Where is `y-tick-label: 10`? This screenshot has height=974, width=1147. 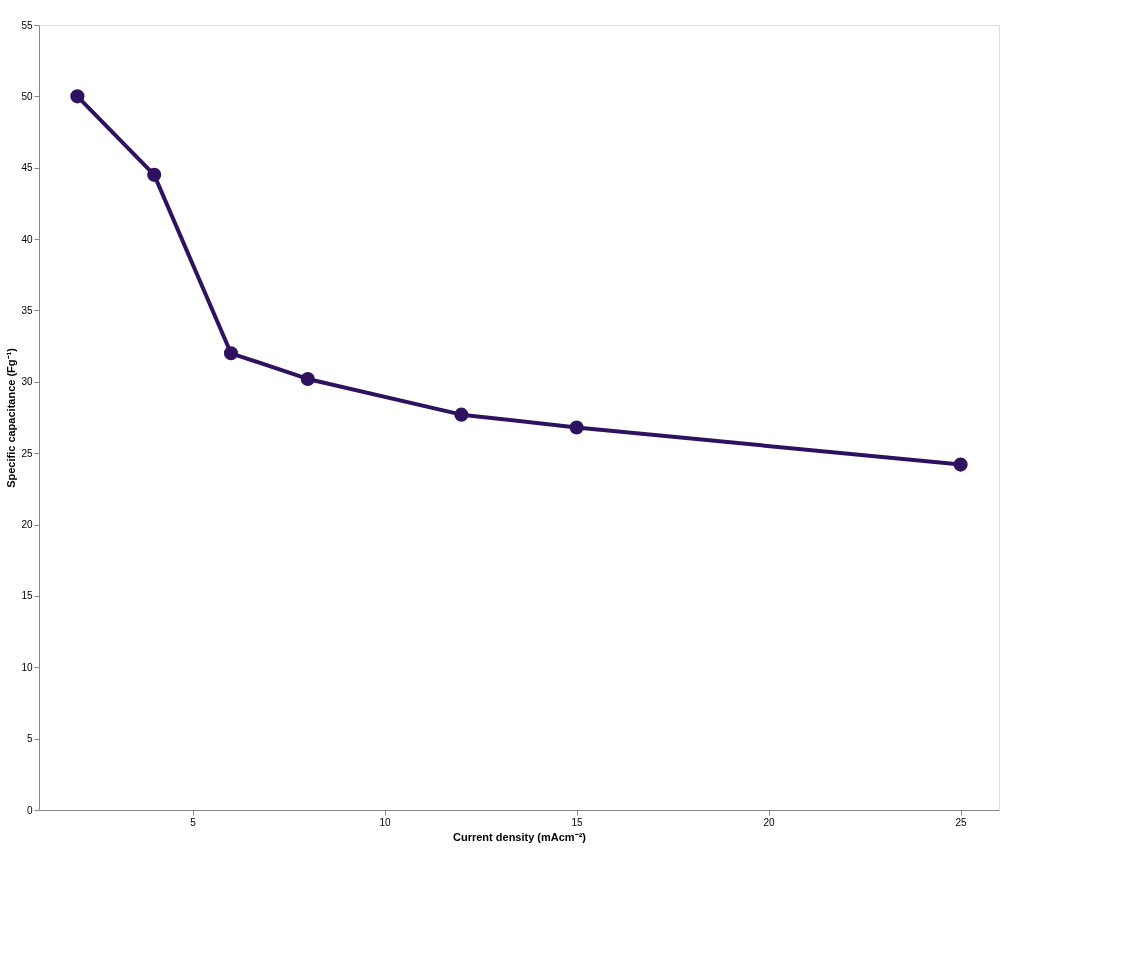
y-tick-label: 10 is located at coordinates (27, 667).